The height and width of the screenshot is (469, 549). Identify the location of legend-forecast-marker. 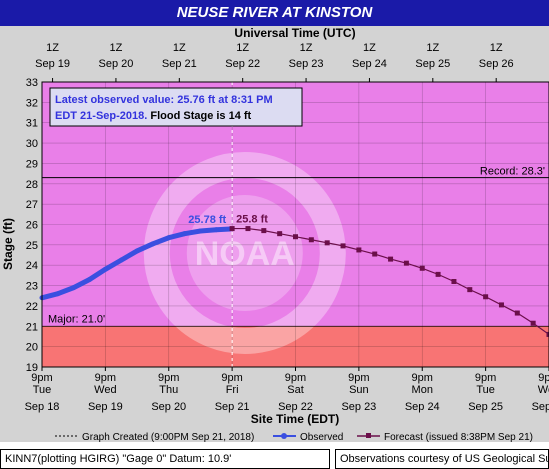
(368, 435).